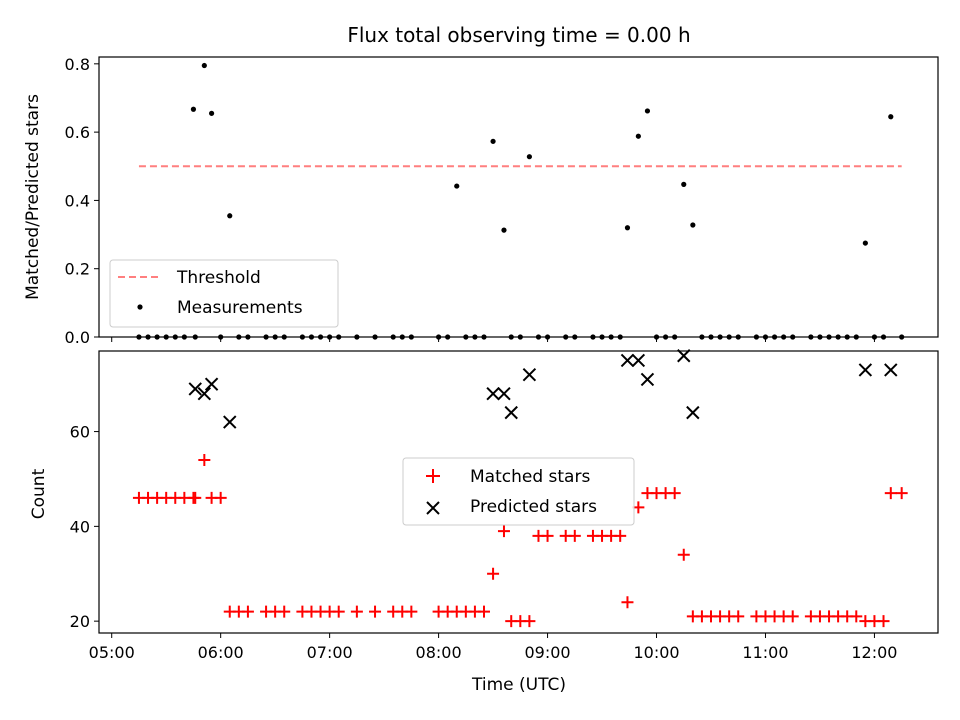  What do you see at coordinates (433, 508) in the screenshot?
I see `legend-predicted-swatch` at bounding box center [433, 508].